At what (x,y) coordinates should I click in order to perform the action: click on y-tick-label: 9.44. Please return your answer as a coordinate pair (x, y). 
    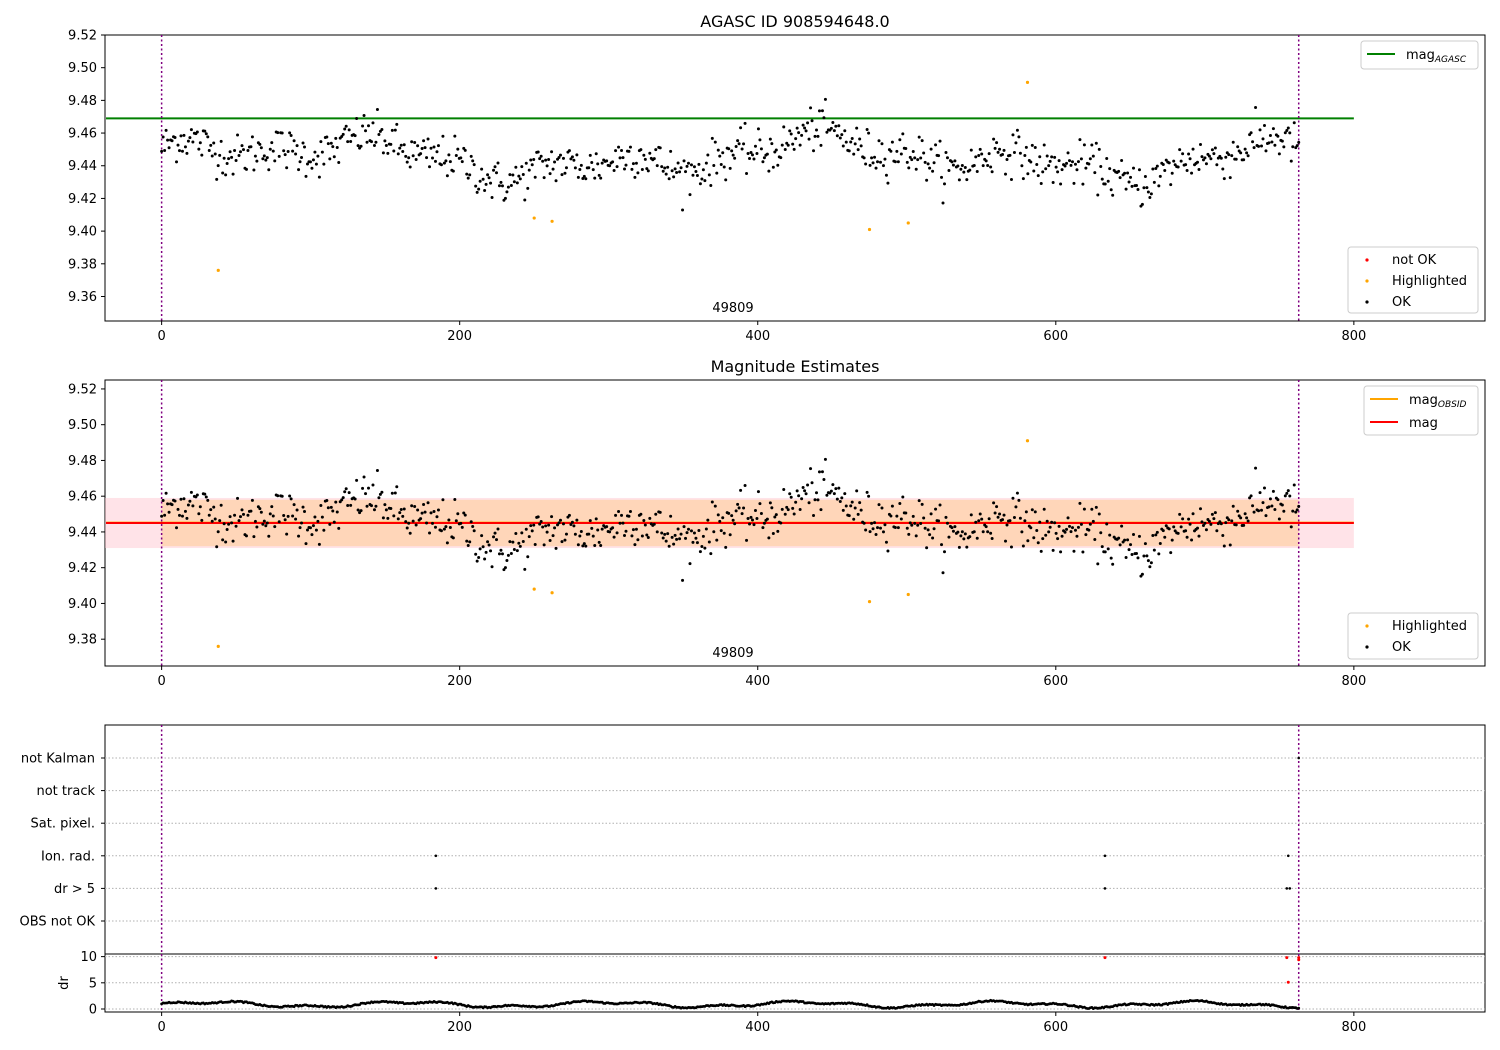
    Looking at the image, I should click on (82, 532).